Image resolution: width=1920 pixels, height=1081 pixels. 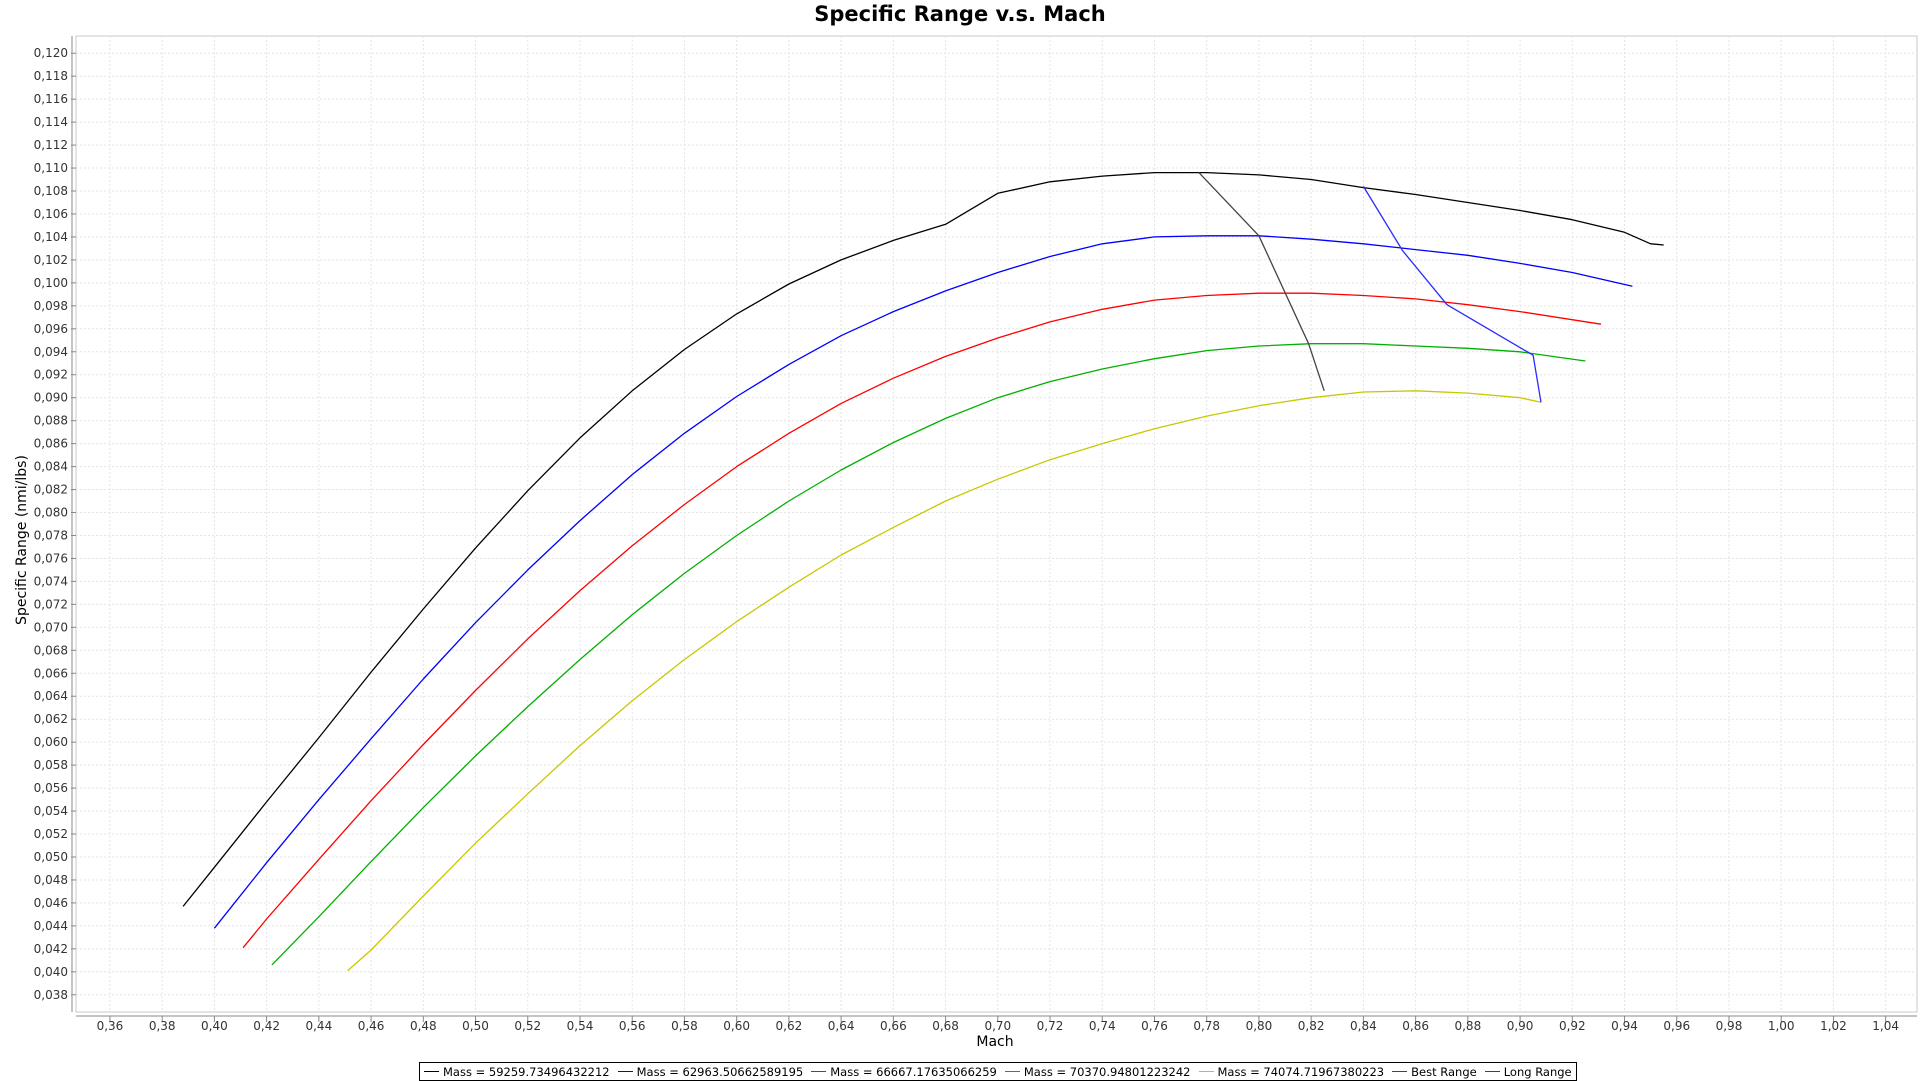 What do you see at coordinates (527, 1026) in the screenshot?
I see `x-tick-label: 0,52` at bounding box center [527, 1026].